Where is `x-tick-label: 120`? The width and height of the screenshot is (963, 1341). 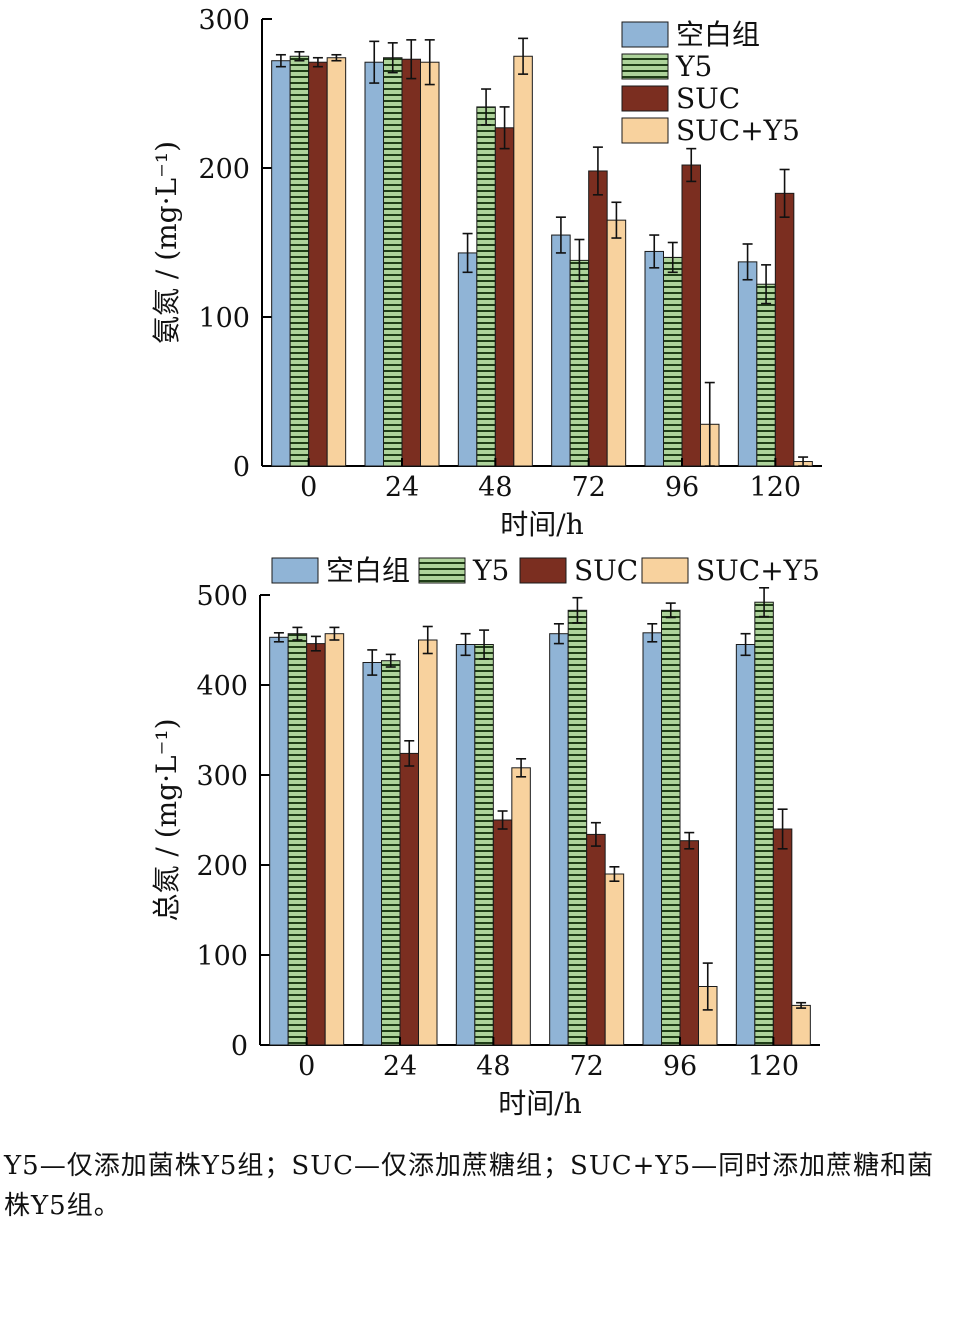 x-tick-label: 120 is located at coordinates (776, 487).